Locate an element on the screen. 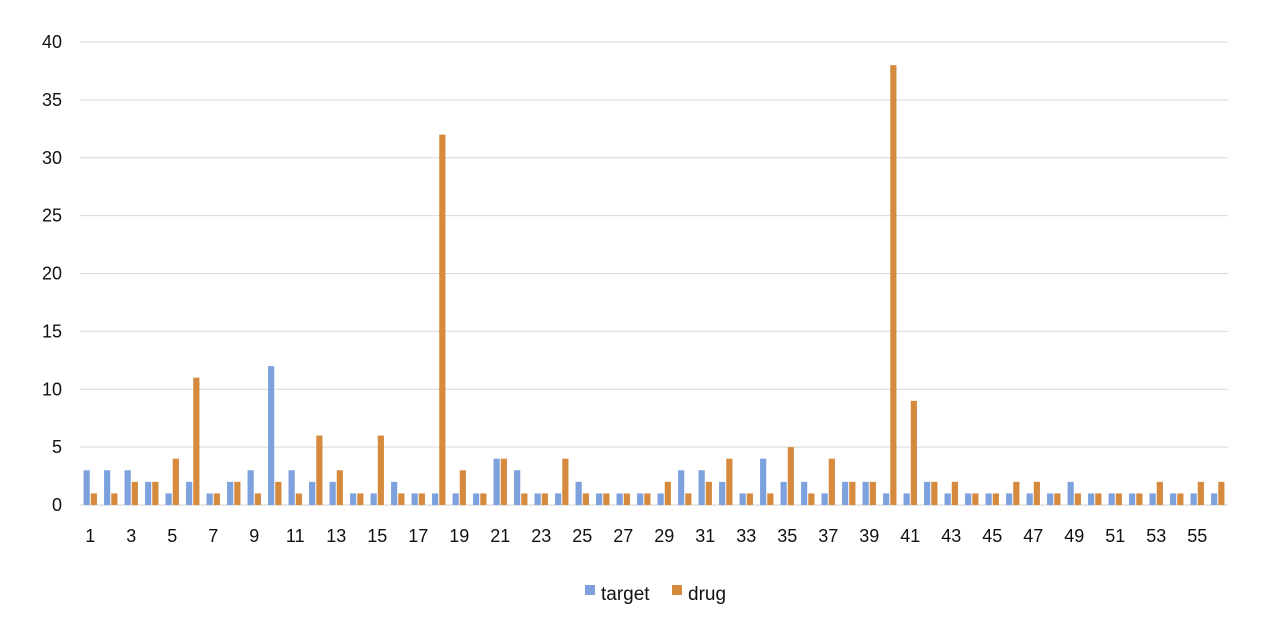 The height and width of the screenshot is (620, 1268). x-tick-label: 31 is located at coordinates (705, 536).